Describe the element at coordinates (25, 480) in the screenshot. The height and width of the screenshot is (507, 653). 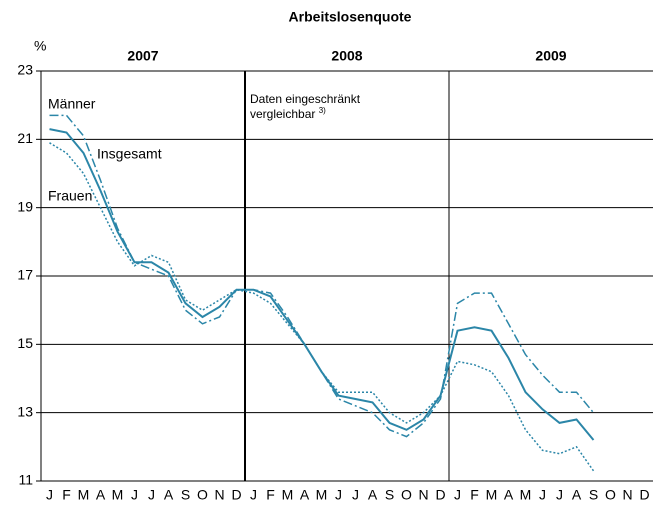
I see `y-tick-label: 11` at that location.